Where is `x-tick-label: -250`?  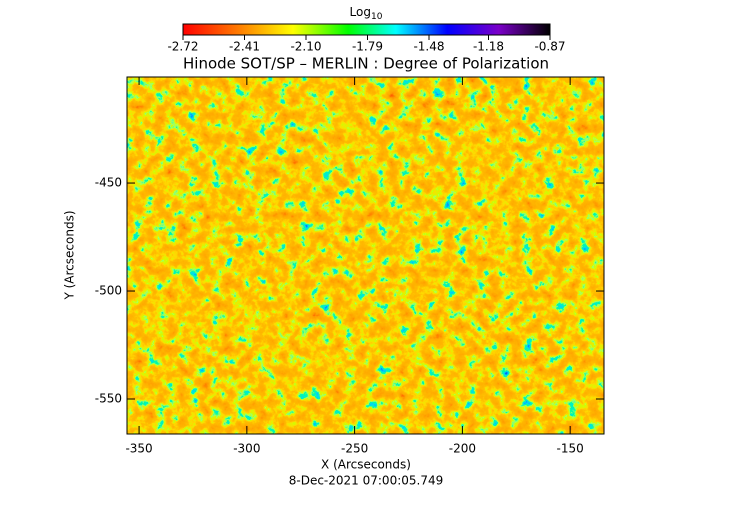 x-tick-label: -250 is located at coordinates (354, 449).